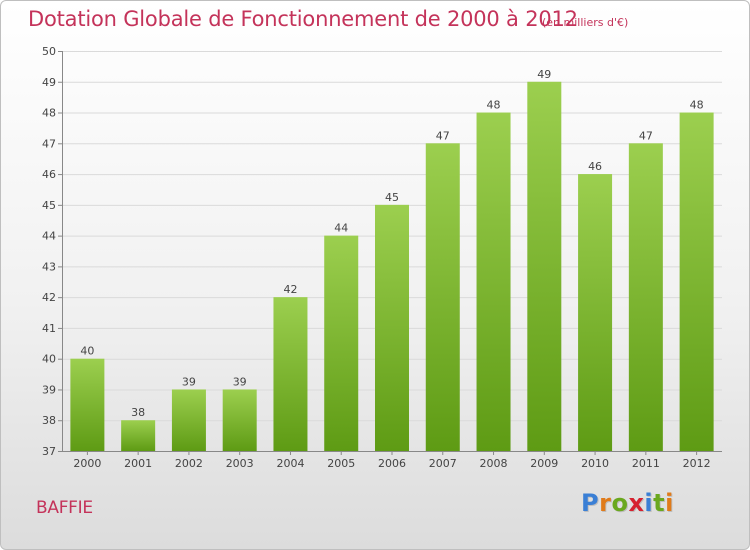 The image size is (750, 550). What do you see at coordinates (49, 236) in the screenshot?
I see `y-tick-label: 44` at bounding box center [49, 236].